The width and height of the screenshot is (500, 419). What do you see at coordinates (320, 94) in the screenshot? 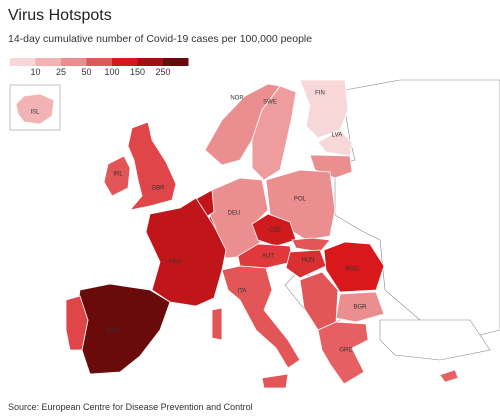
I see `country-label: FIN` at bounding box center [320, 94].